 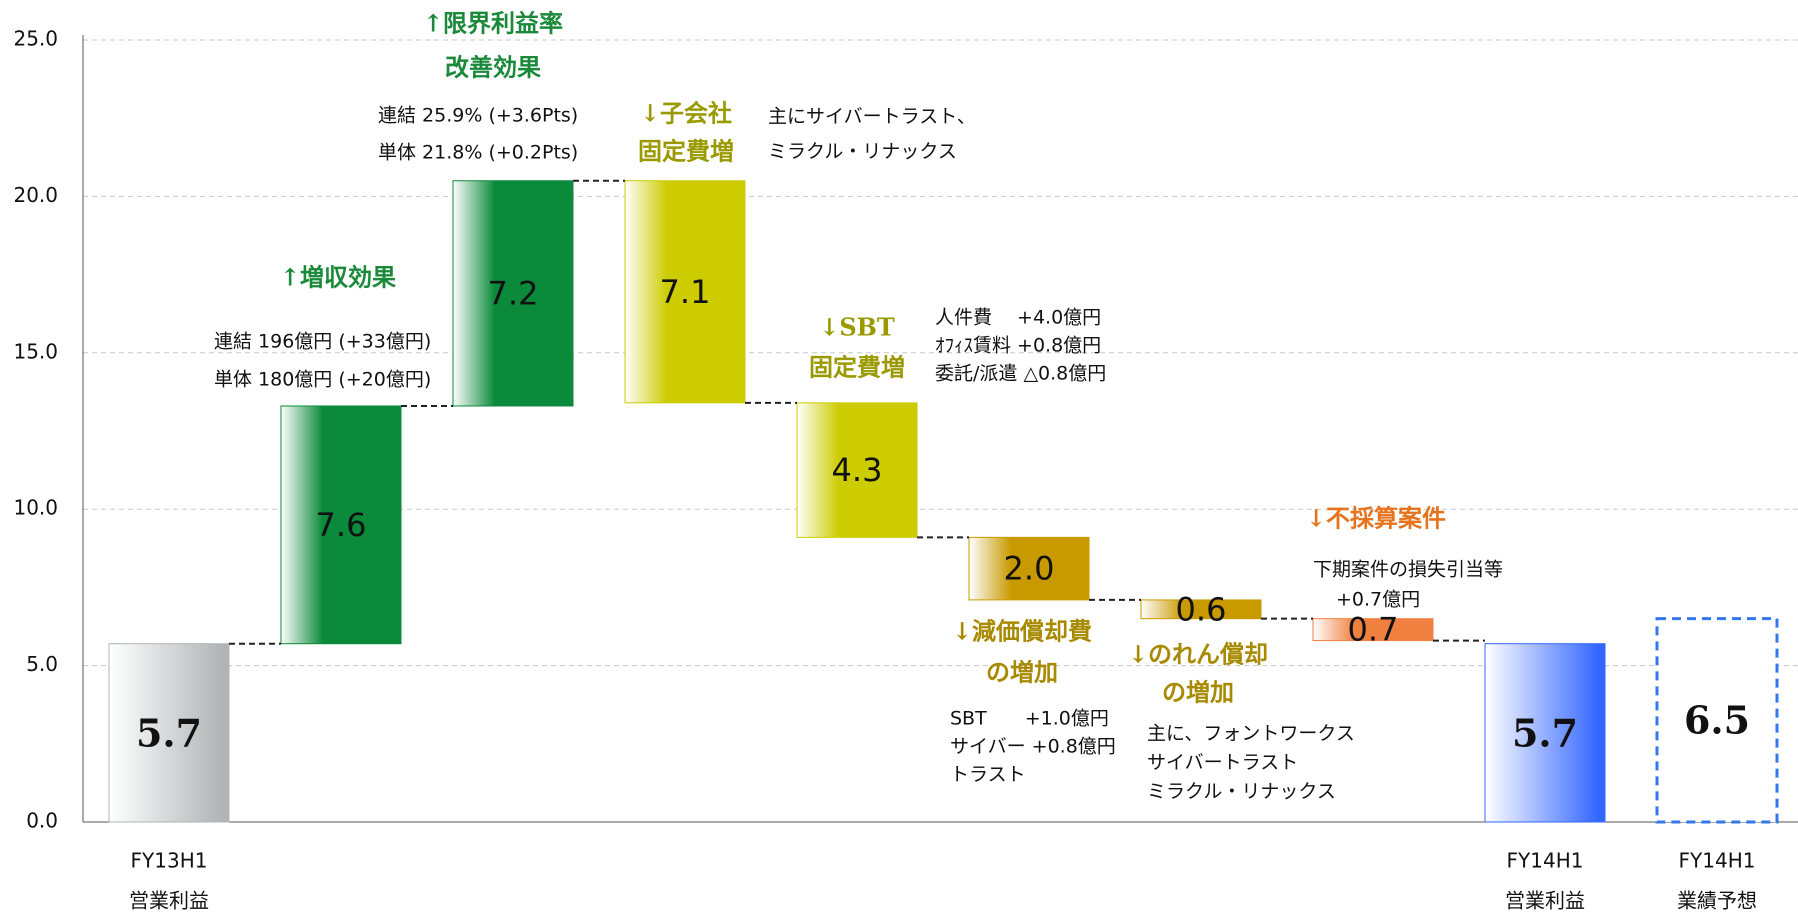 What do you see at coordinates (42, 664) in the screenshot?
I see `y-tick-label: 5.0` at bounding box center [42, 664].